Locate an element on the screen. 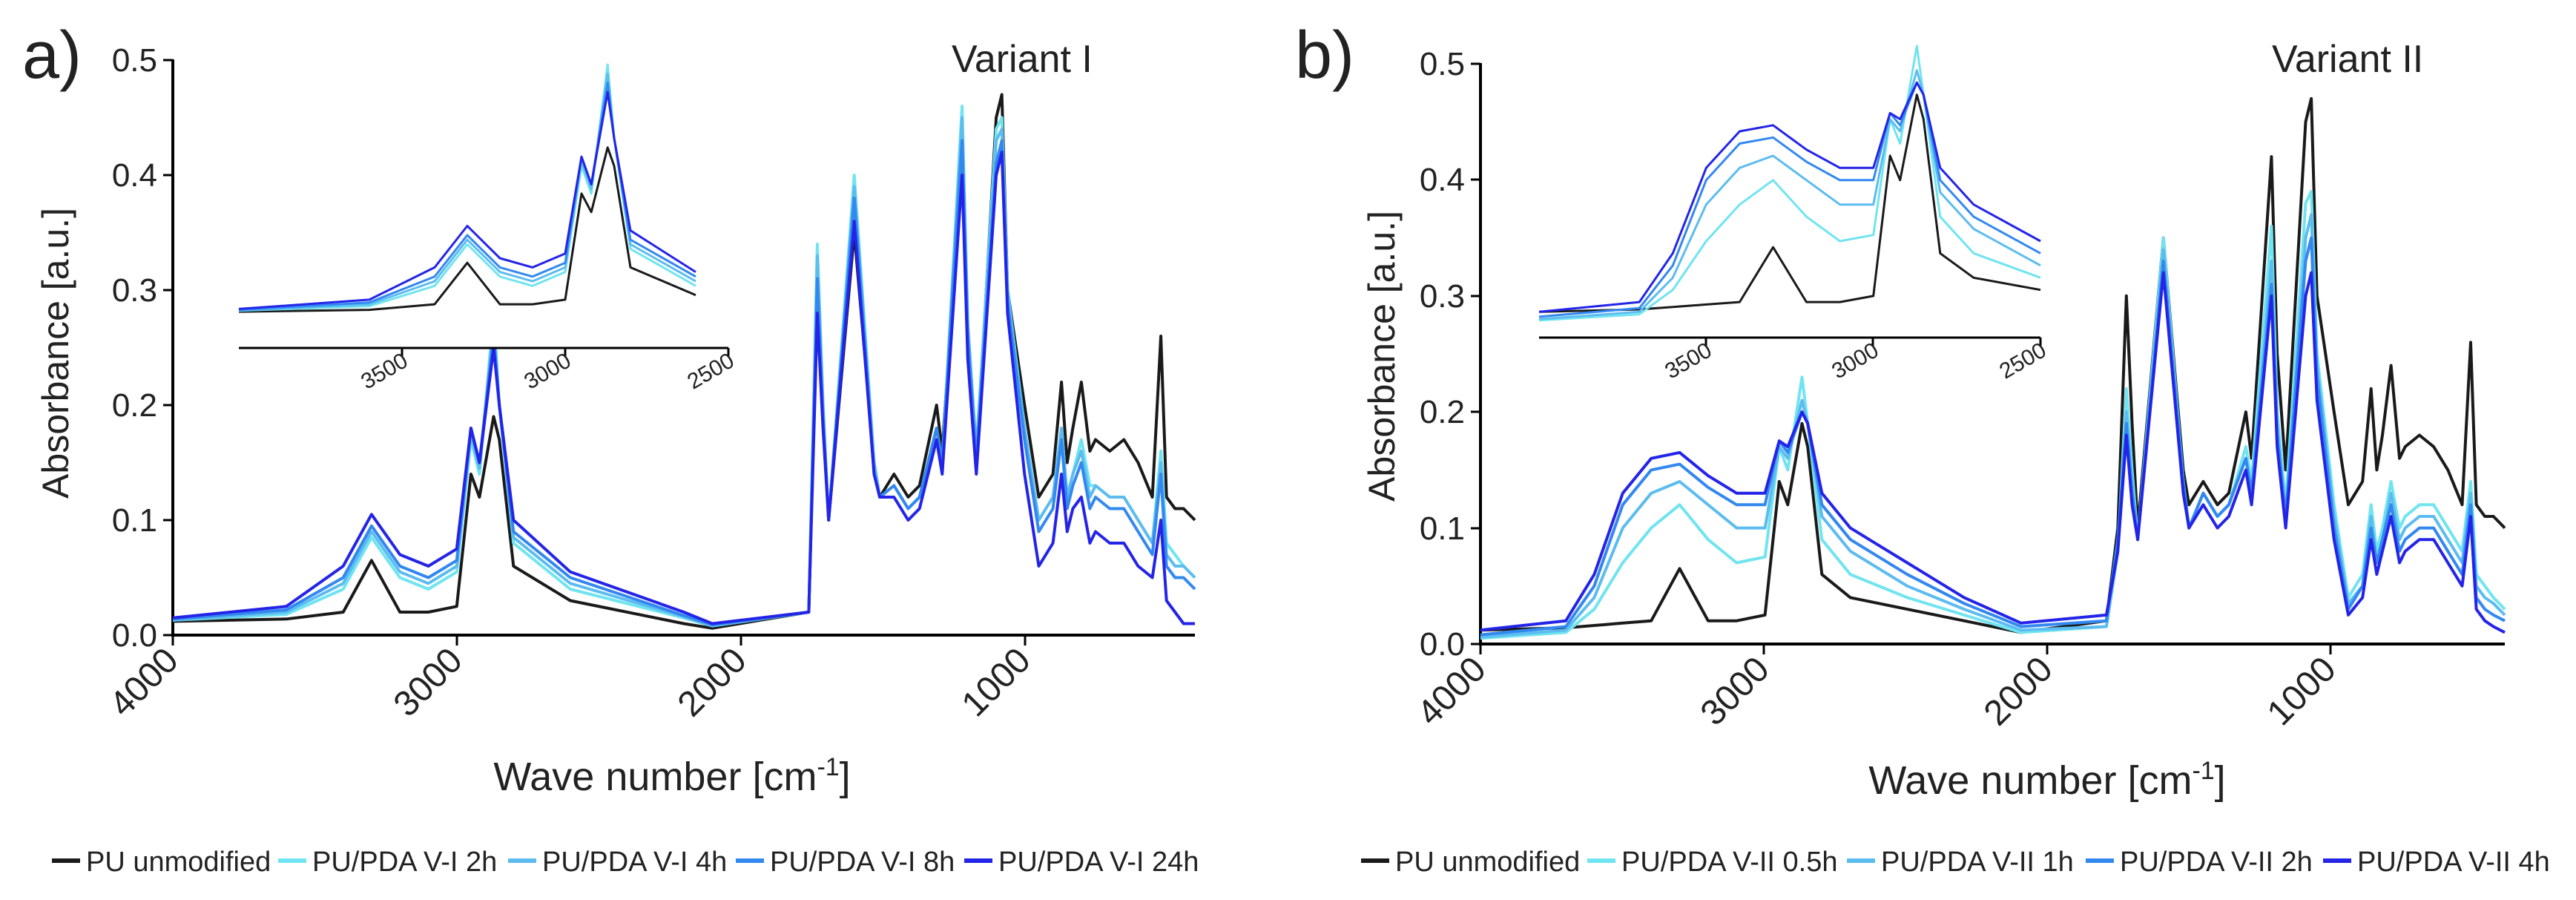  panel-a-x-axis-label-sup: -1 is located at coordinates (828, 767).